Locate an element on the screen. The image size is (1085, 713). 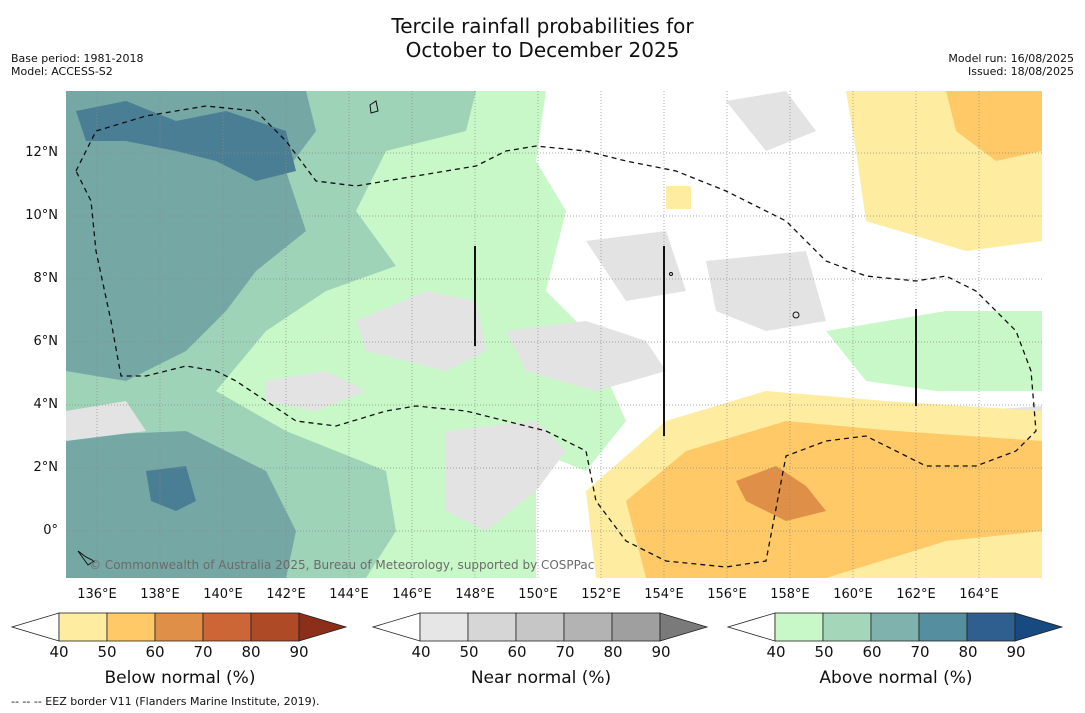
lat-label-8n: 8°N is located at coordinates (46, 278).